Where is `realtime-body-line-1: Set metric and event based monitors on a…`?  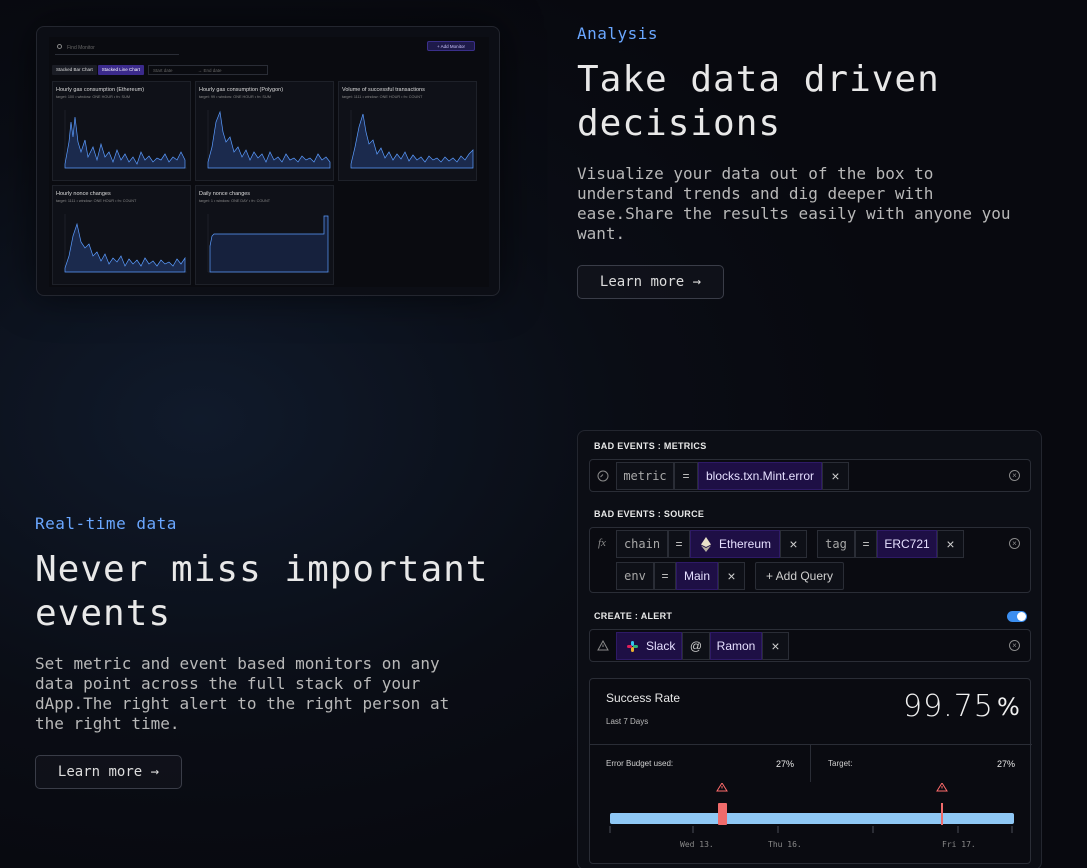 realtime-body-line-1: Set metric and event based monitors on a… is located at coordinates (237, 663).